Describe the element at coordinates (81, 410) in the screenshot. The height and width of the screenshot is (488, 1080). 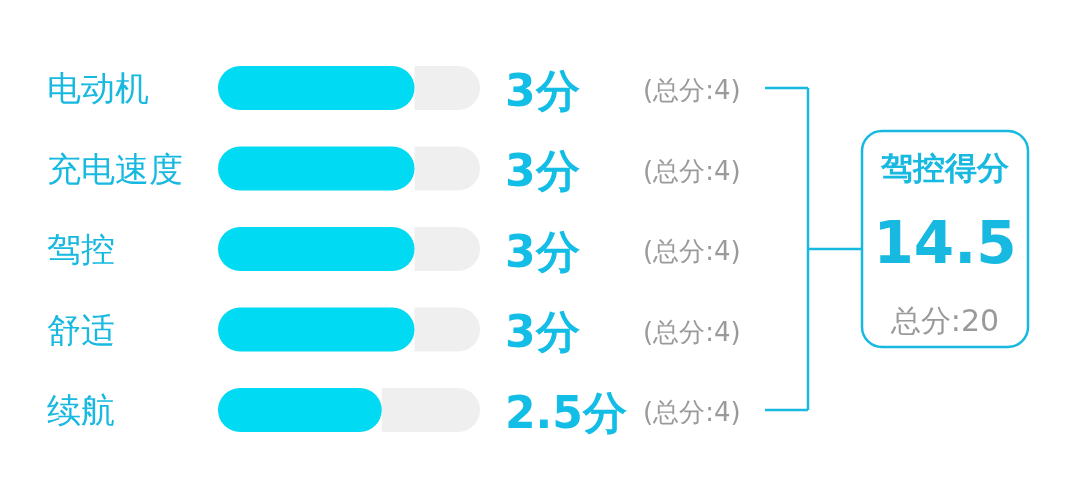
I see `y-tick-label: 续航` at that location.